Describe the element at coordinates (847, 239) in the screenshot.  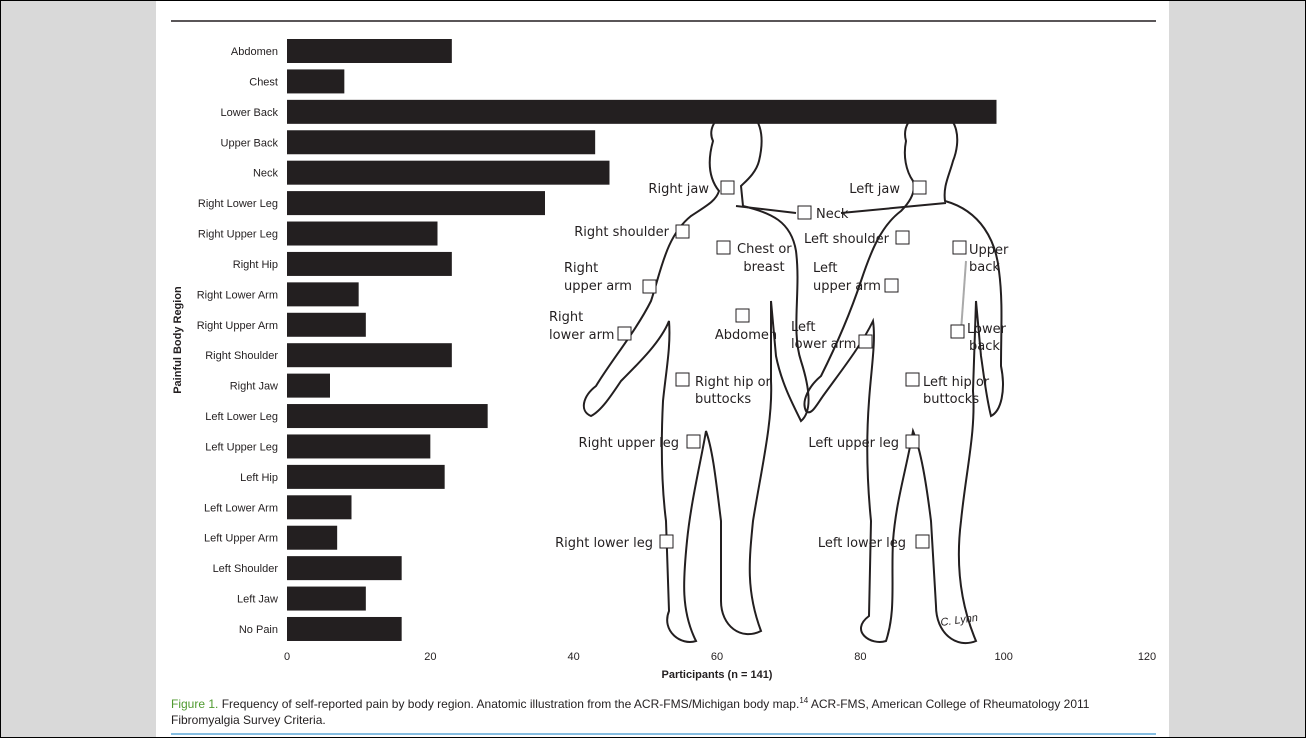
I see `annotation: Left shoulder` at that location.